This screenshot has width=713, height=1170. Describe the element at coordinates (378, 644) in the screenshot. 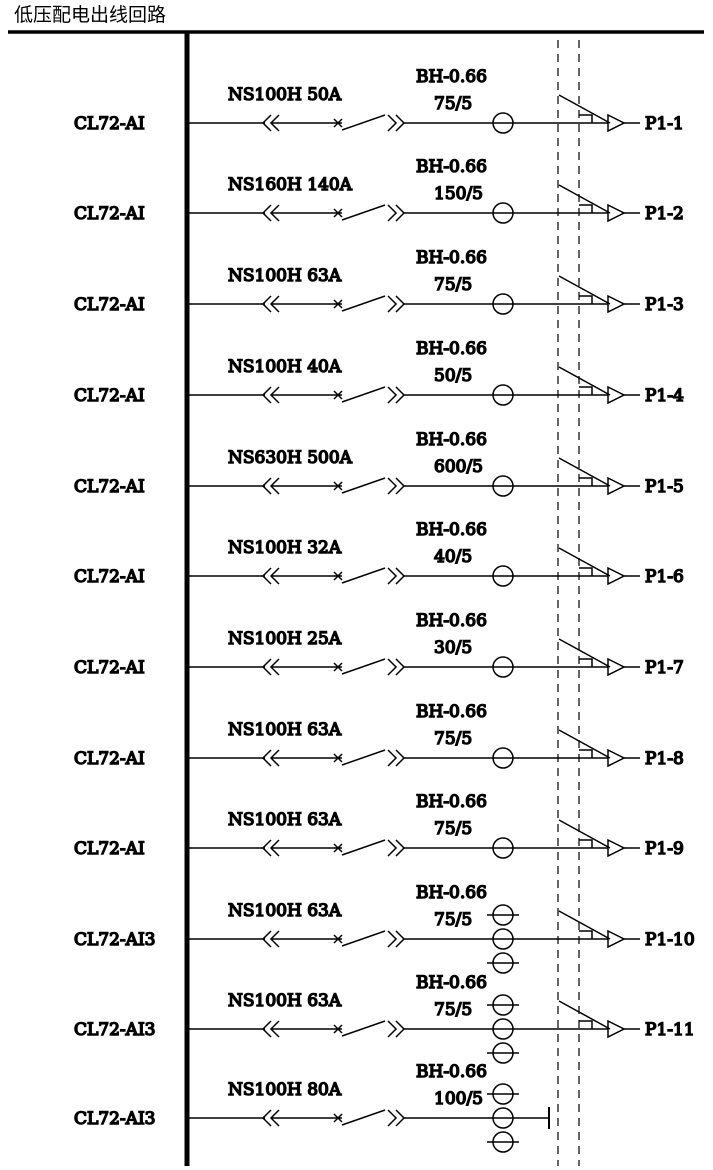

I see `circuit-row: CL72-AI NS100H 25A BH-0.66 30/5 P1-7` at that location.